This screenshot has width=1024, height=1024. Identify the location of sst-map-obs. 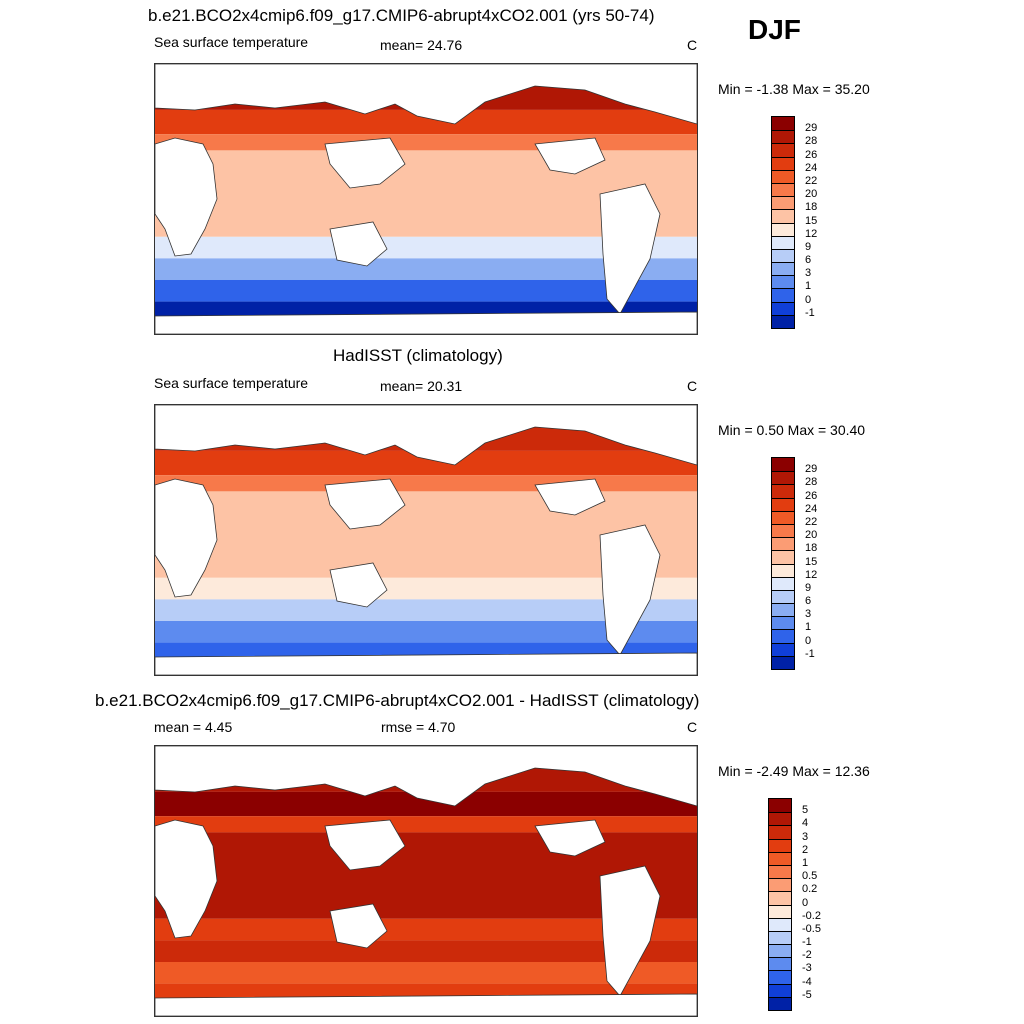
(426, 540).